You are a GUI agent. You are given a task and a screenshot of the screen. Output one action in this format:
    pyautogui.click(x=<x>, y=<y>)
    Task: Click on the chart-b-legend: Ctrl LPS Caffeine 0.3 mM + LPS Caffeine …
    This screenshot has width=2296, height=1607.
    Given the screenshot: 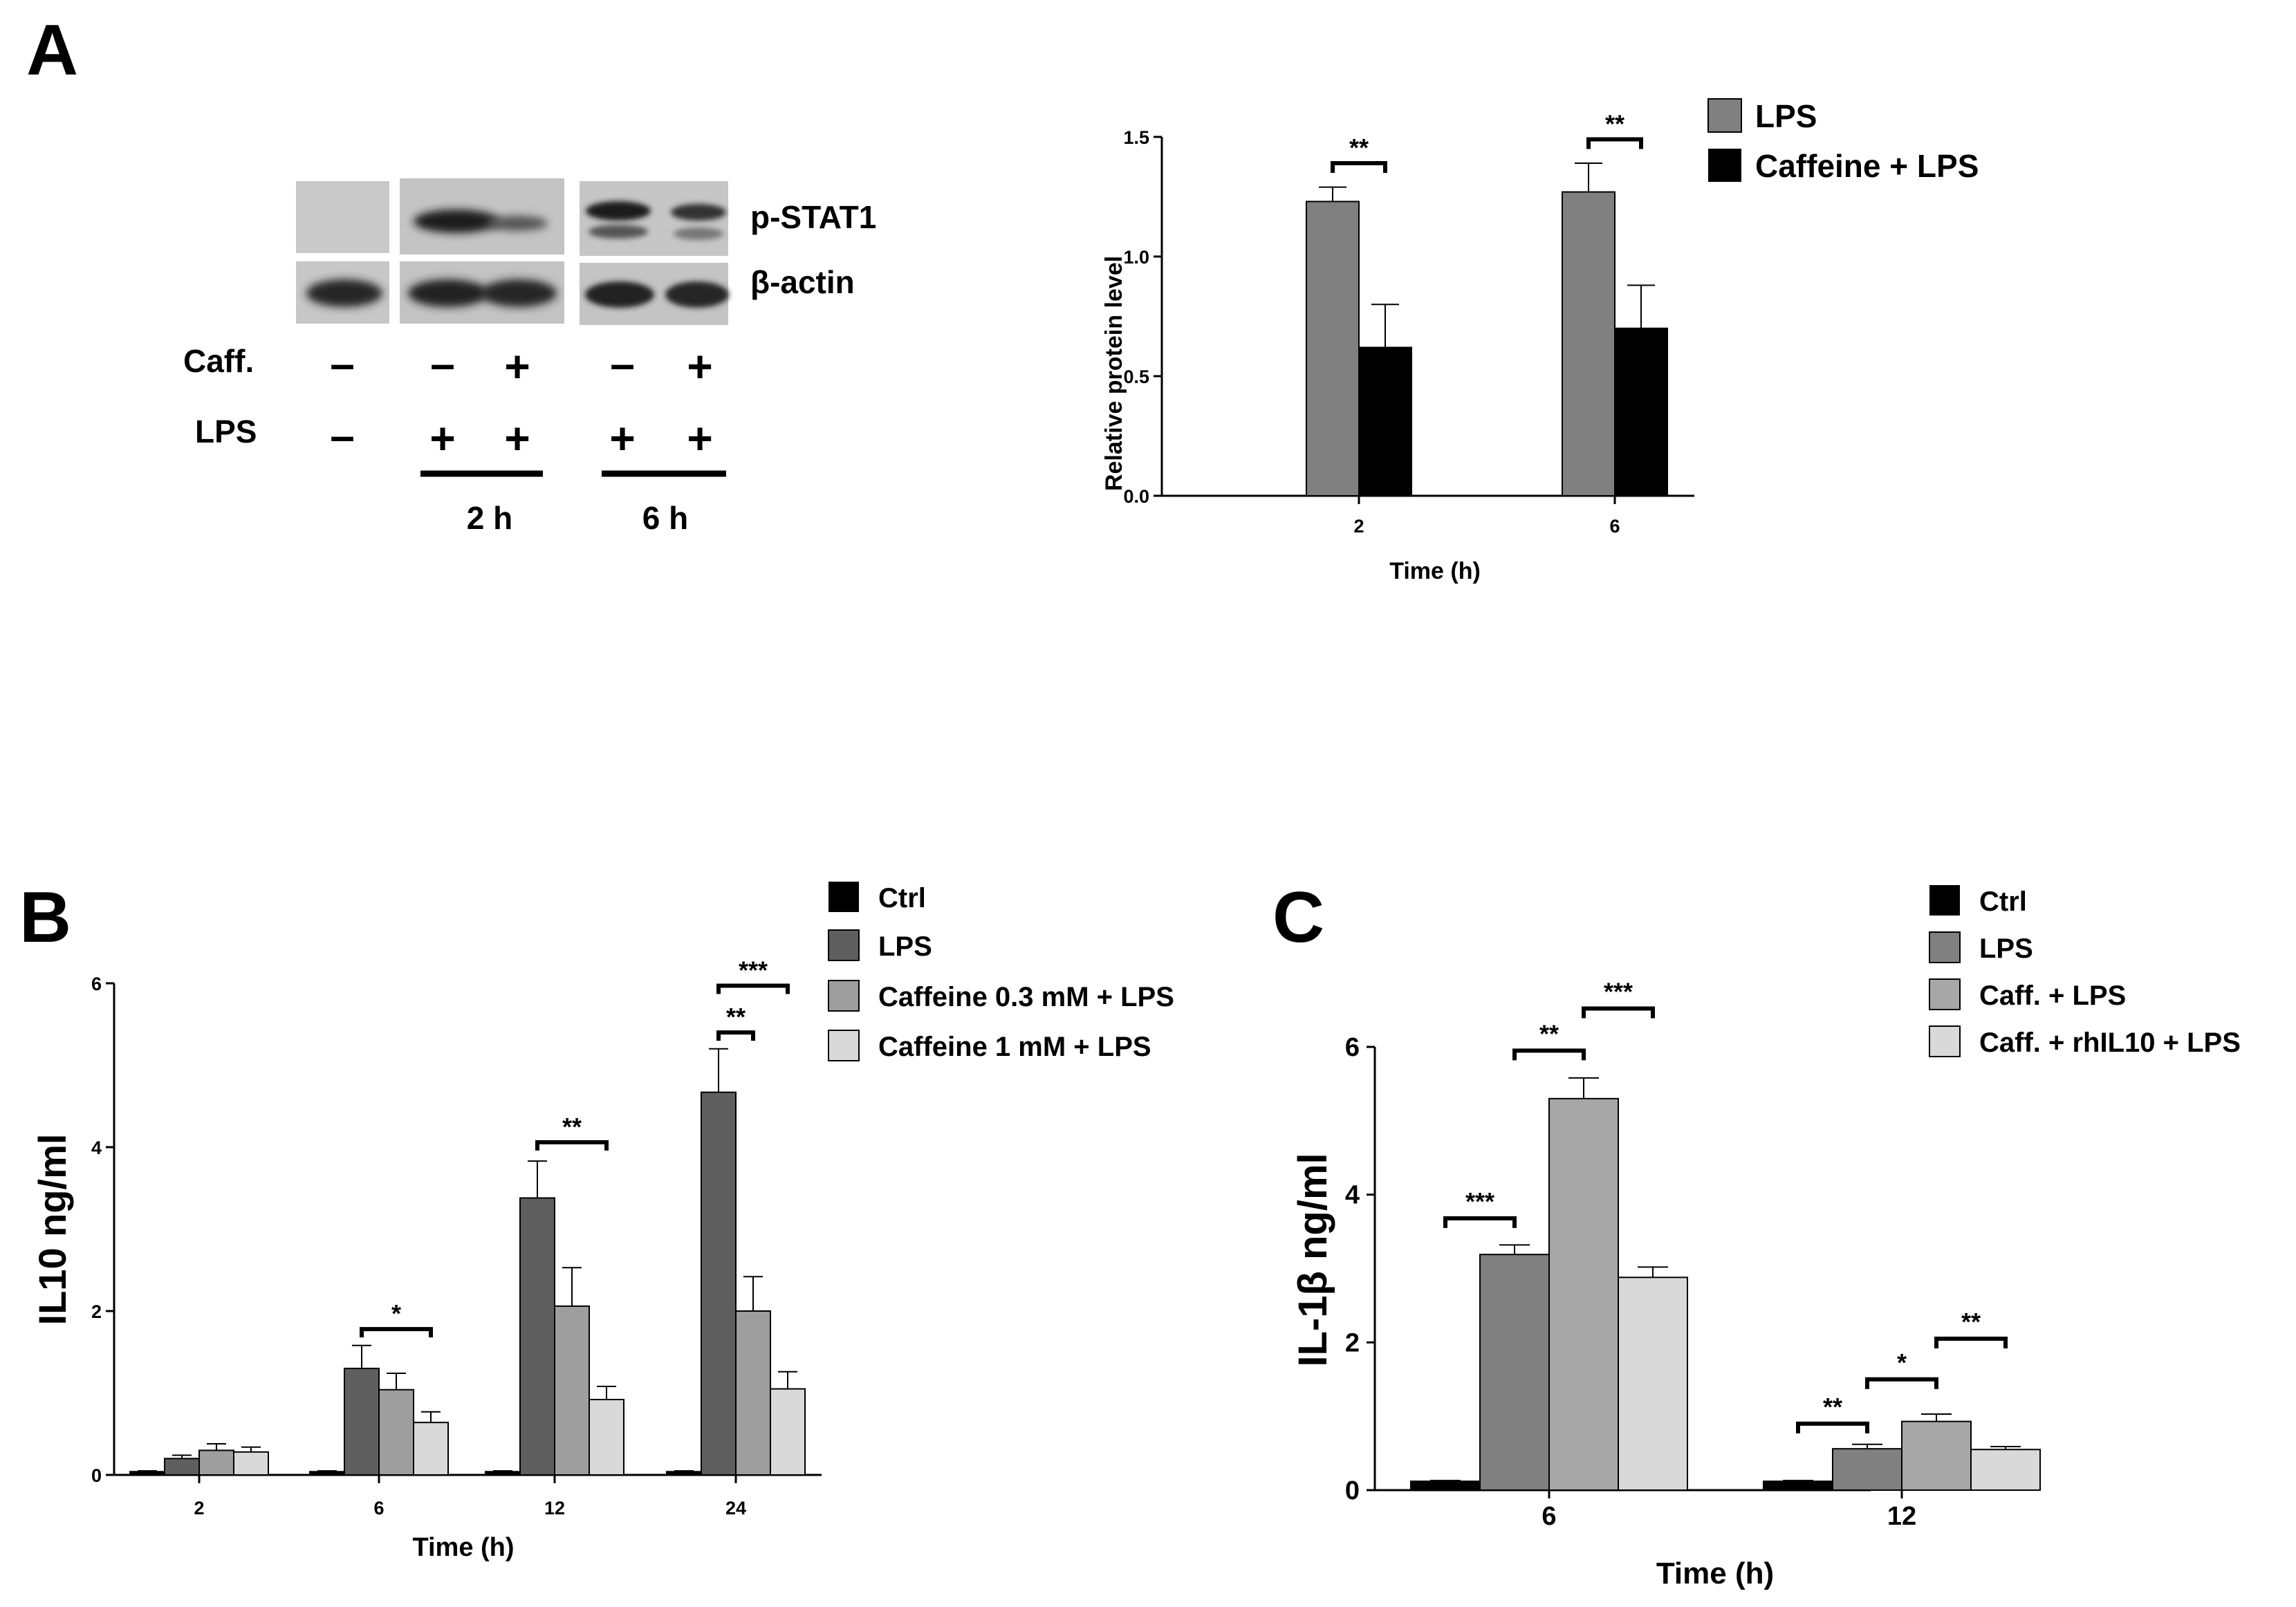 What is the action you would take?
    pyautogui.click(x=1001, y=972)
    